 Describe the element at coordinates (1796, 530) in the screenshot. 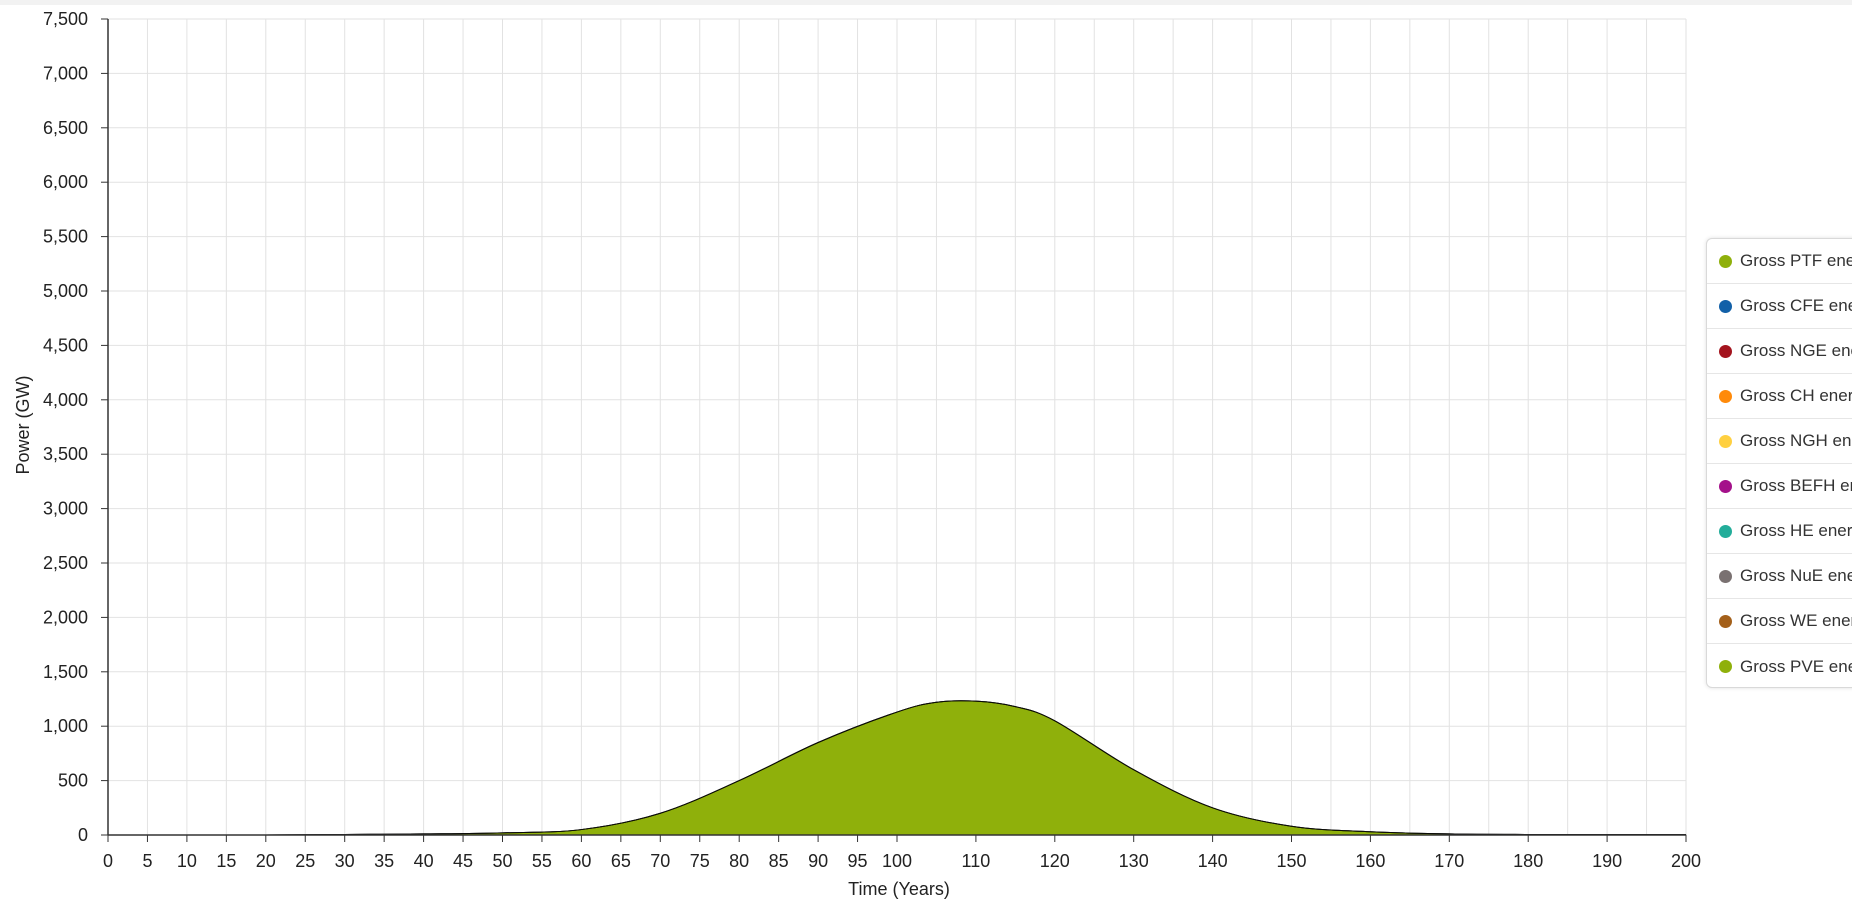

I see `legend-label: Gross HE energ` at that location.